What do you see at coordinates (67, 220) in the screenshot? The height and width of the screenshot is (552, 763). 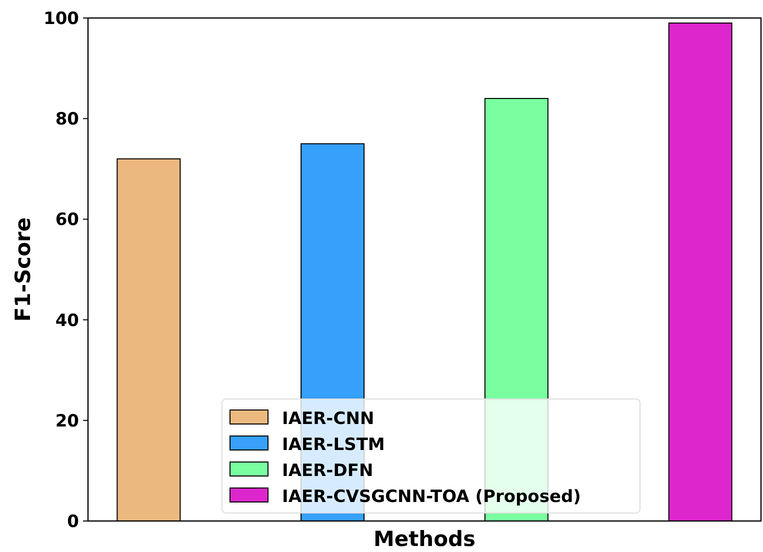 I see `y-tick-label: 60` at bounding box center [67, 220].